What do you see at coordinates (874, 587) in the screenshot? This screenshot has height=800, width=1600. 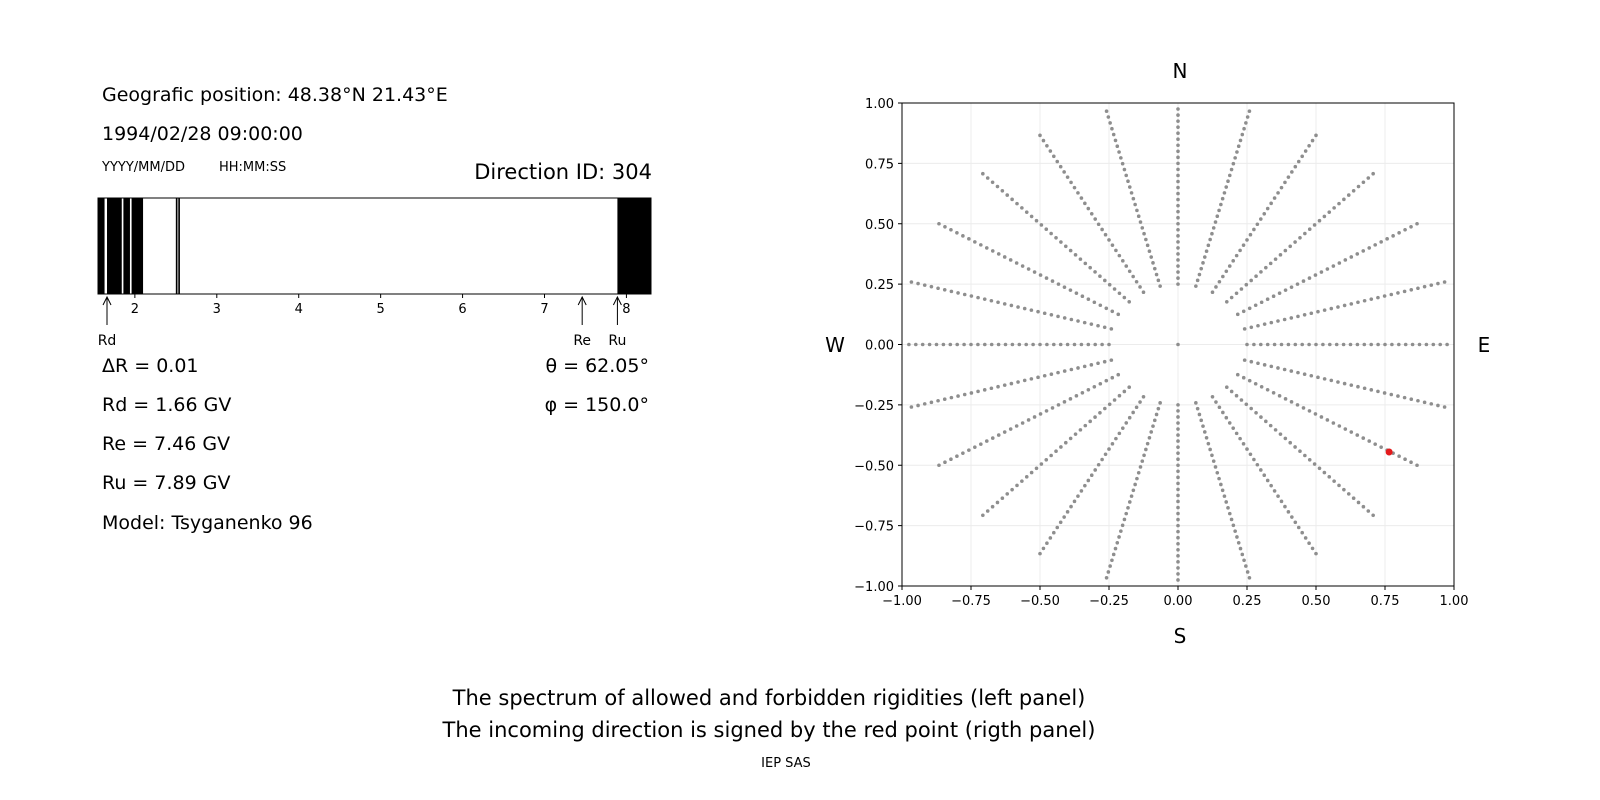 I see `y-tick-label: −1.00` at bounding box center [874, 587].